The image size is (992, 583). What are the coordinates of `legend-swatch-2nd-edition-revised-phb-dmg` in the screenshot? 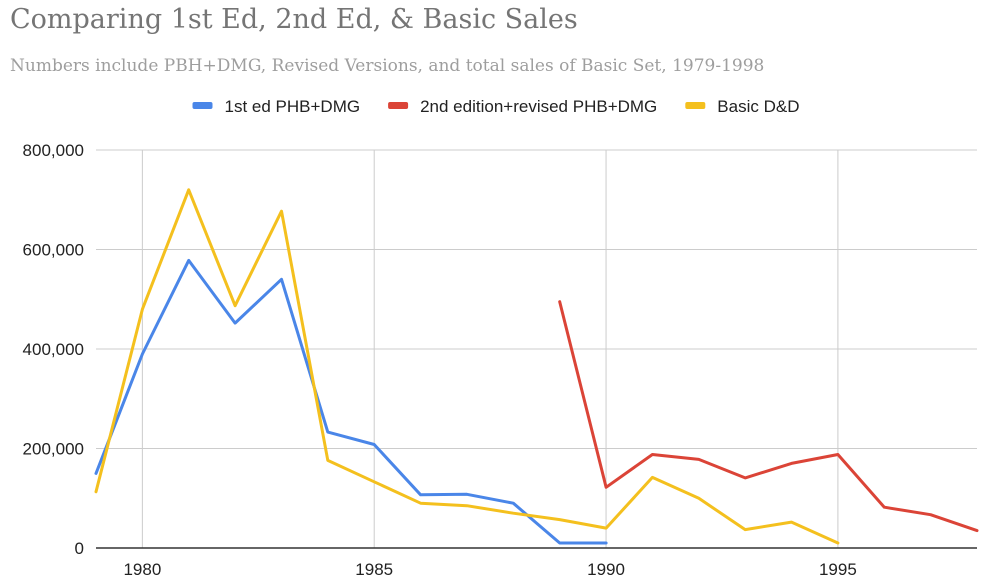 It's located at (398, 105).